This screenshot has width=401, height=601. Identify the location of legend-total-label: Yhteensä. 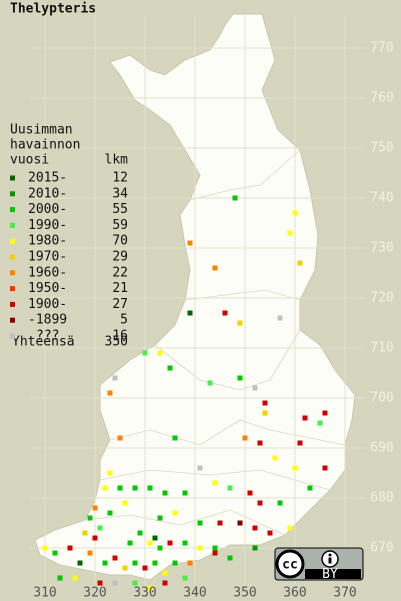
(43, 342).